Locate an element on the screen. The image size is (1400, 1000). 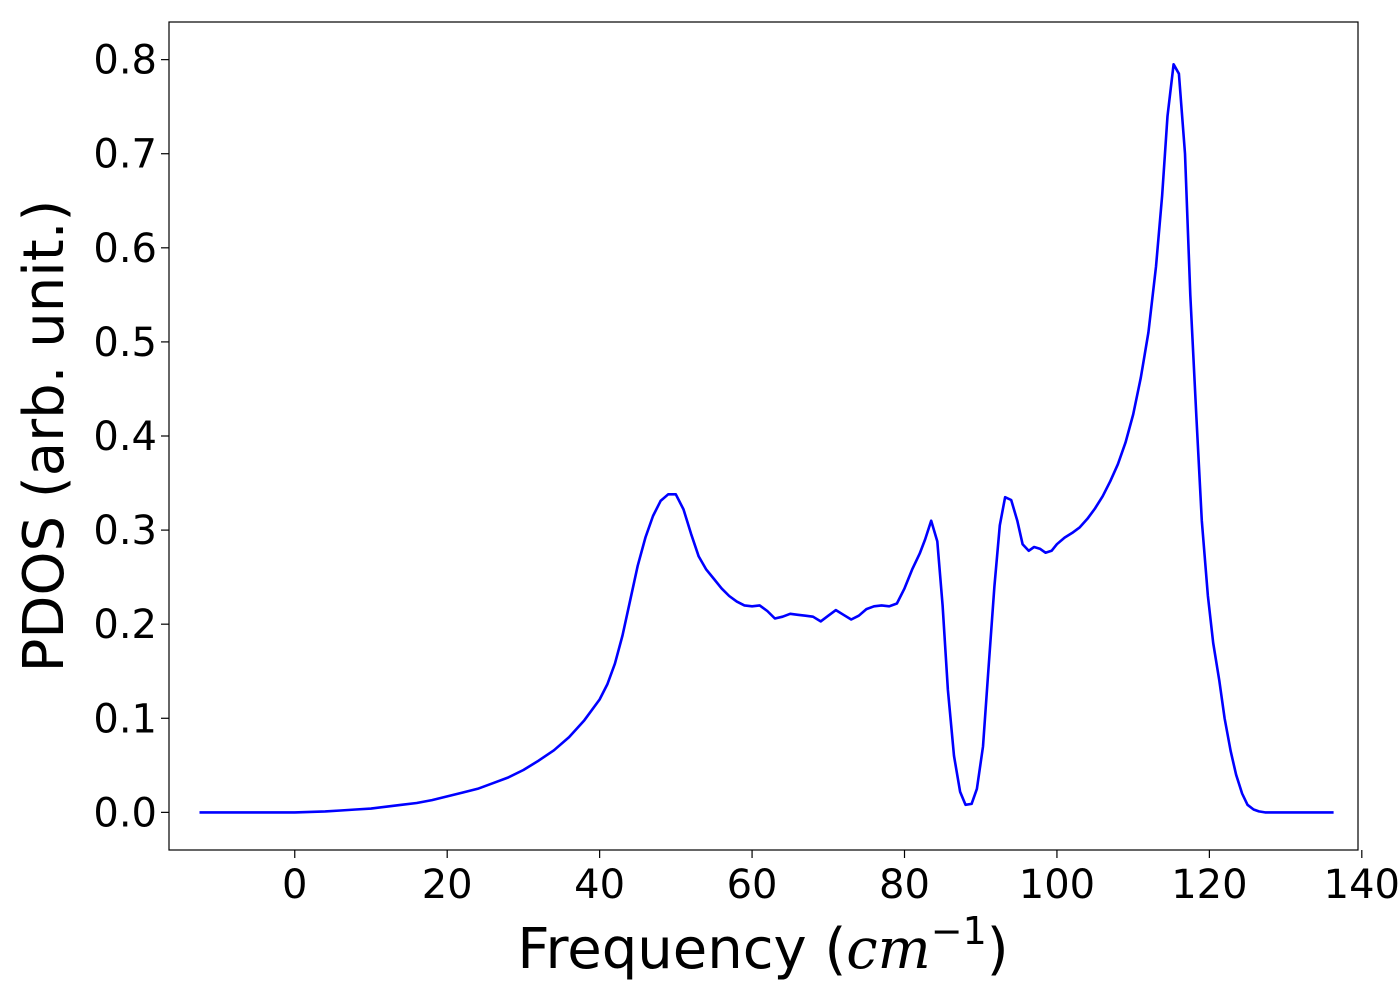
x-axis-ticks: 0 20 40 60 80 100 120 140 is located at coordinates (841, 879).